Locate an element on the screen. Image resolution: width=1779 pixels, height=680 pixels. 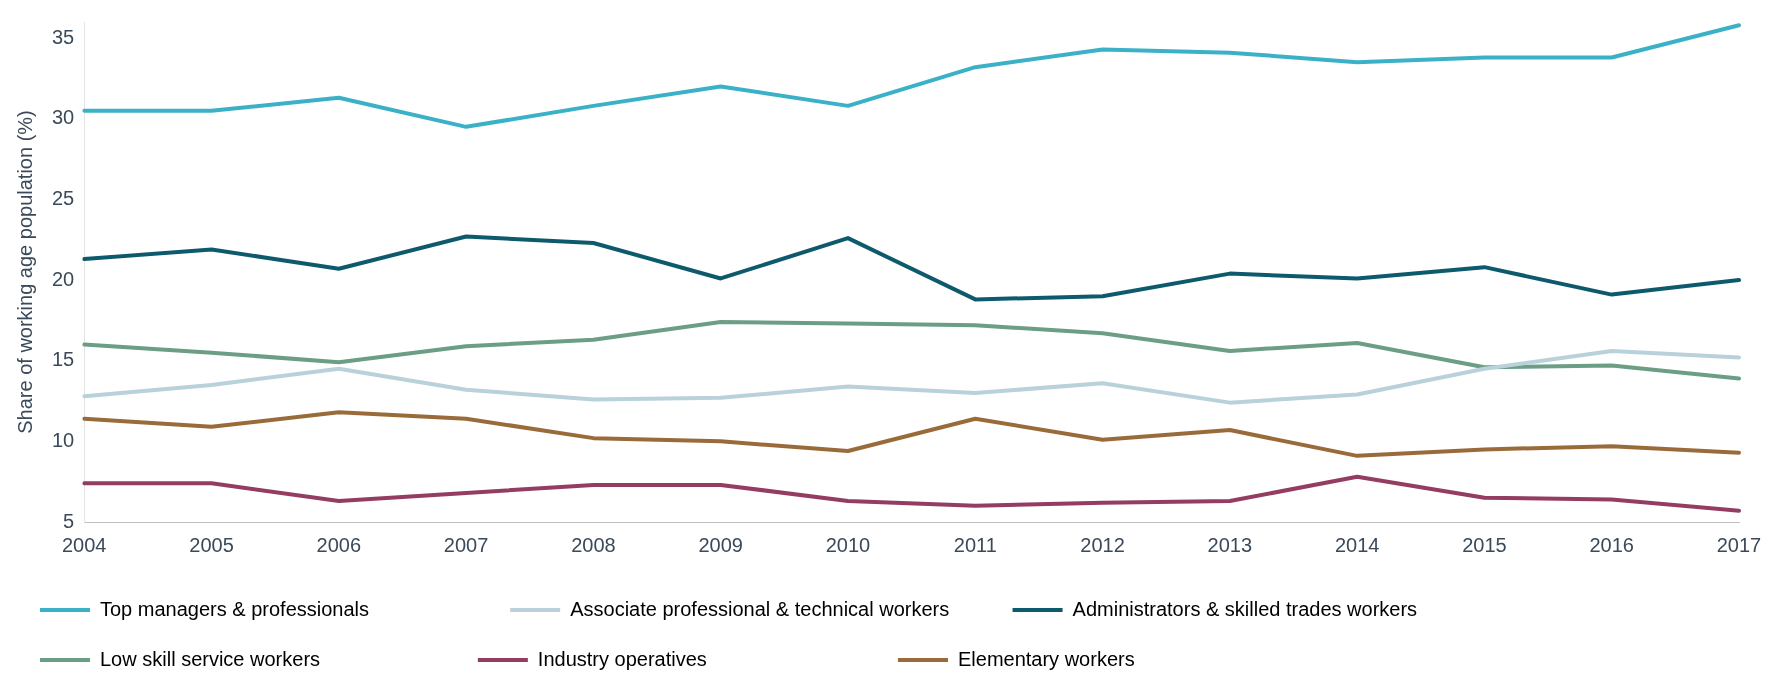
x-tick-label: 2006 is located at coordinates (339, 544).